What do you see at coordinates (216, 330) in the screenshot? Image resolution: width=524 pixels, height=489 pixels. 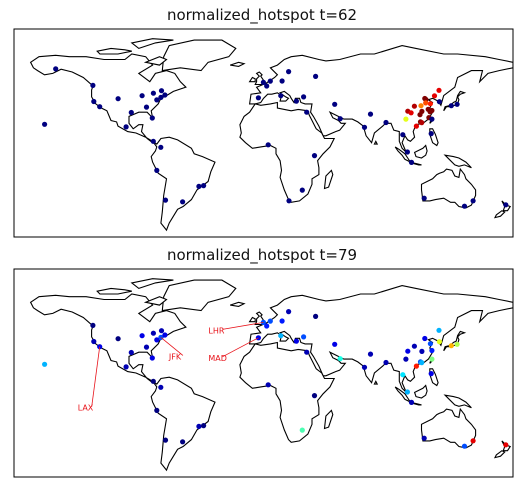 I see `callout-label-lhr: LHR` at bounding box center [216, 330].